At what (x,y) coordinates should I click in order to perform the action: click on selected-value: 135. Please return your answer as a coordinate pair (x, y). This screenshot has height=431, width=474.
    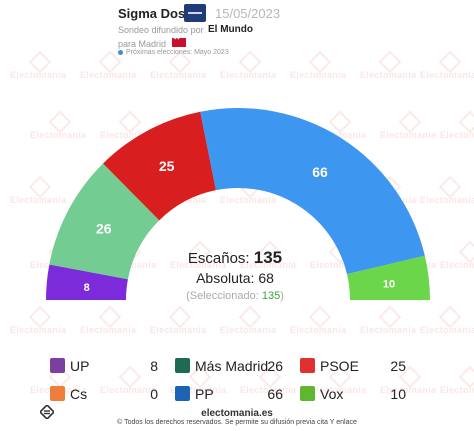
    Looking at the image, I should click on (271, 296).